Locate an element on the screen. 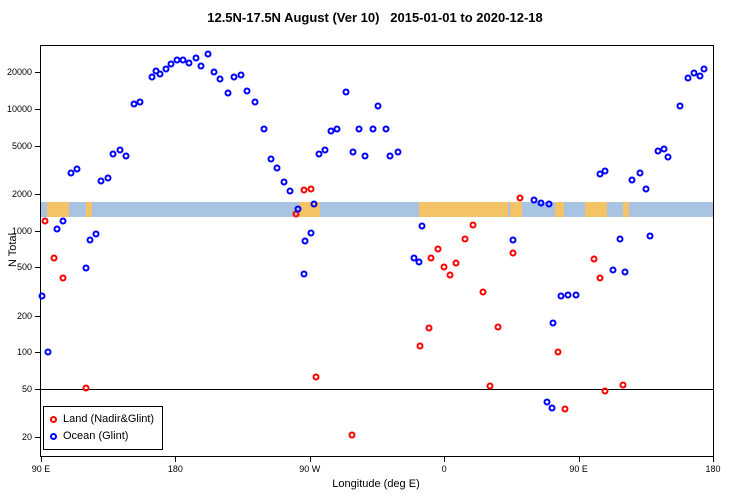  legend-label-ocean: Ocean (Glint) is located at coordinates (96, 436).